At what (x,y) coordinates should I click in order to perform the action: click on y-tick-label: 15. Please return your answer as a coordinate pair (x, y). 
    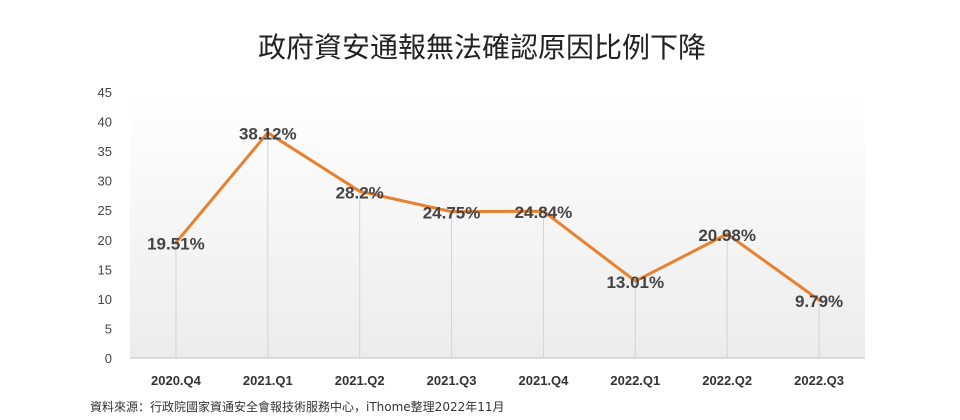
    Looking at the image, I should click on (105, 269).